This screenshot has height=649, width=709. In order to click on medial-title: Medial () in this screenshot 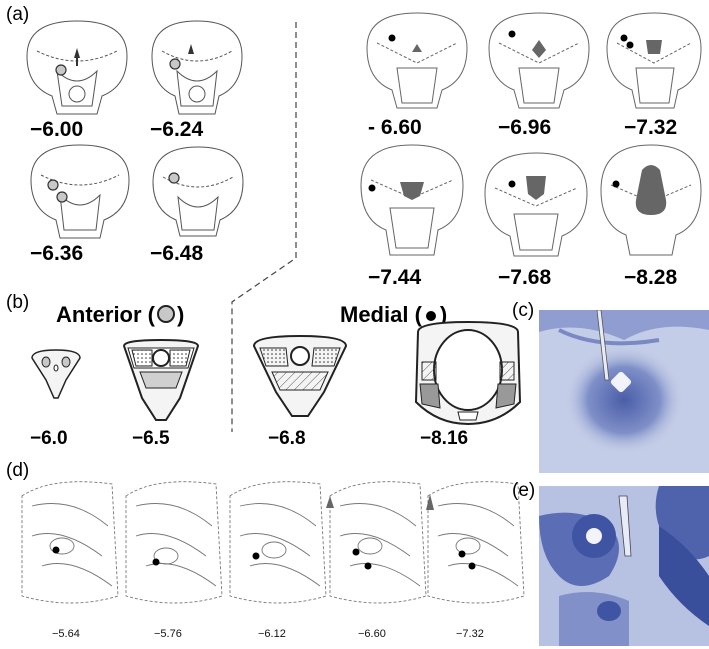, I will do `click(393, 315)`.